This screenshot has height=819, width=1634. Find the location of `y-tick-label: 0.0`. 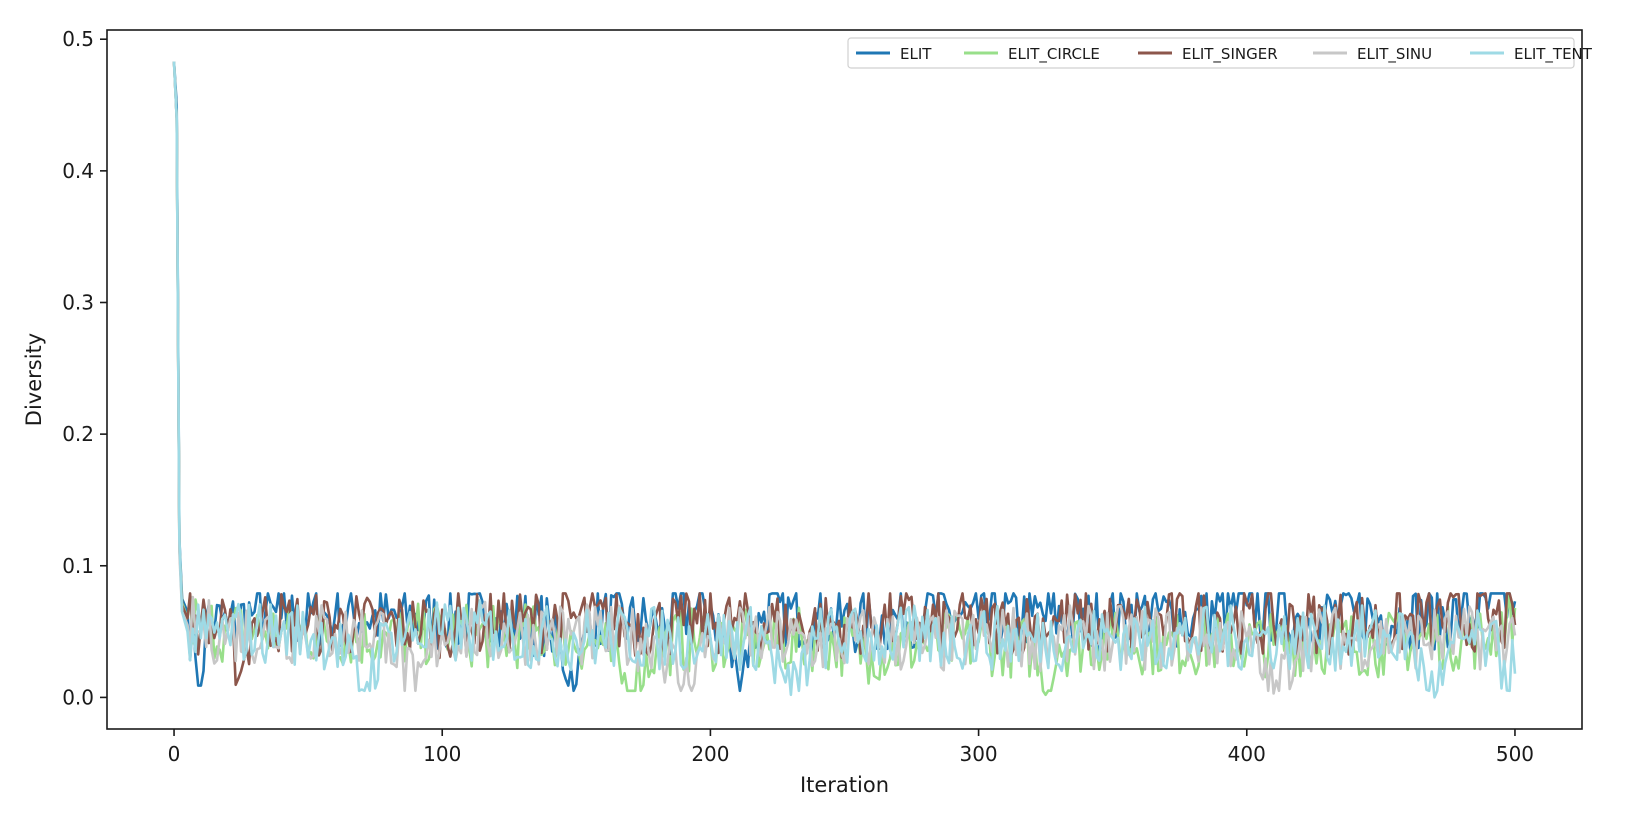

y-tick-label: 0.0 is located at coordinates (78, 697).